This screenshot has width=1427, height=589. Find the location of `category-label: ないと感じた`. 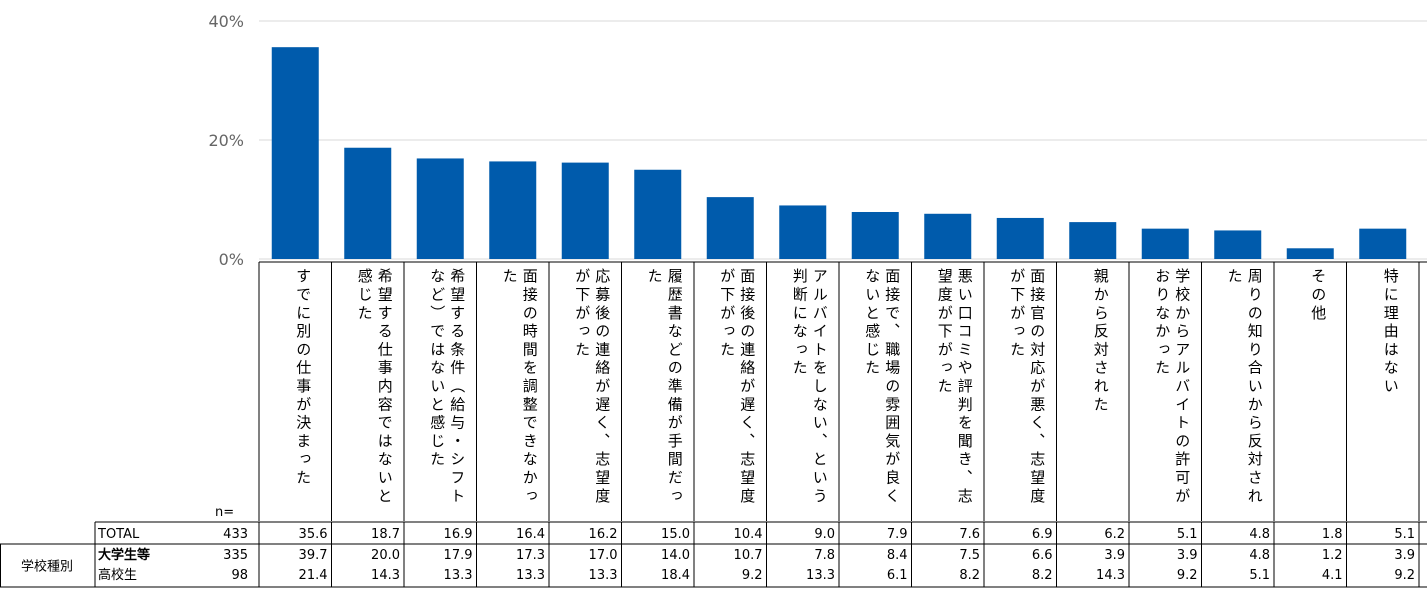

category-label: ないと感じた is located at coordinates (872, 323).